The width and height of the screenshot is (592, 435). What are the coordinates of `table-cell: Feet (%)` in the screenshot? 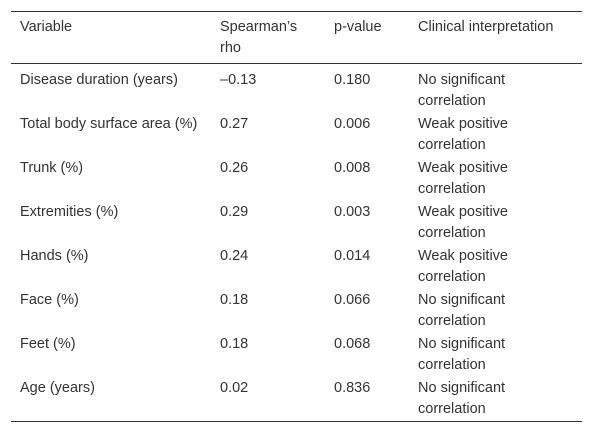 It's located at (48, 344).